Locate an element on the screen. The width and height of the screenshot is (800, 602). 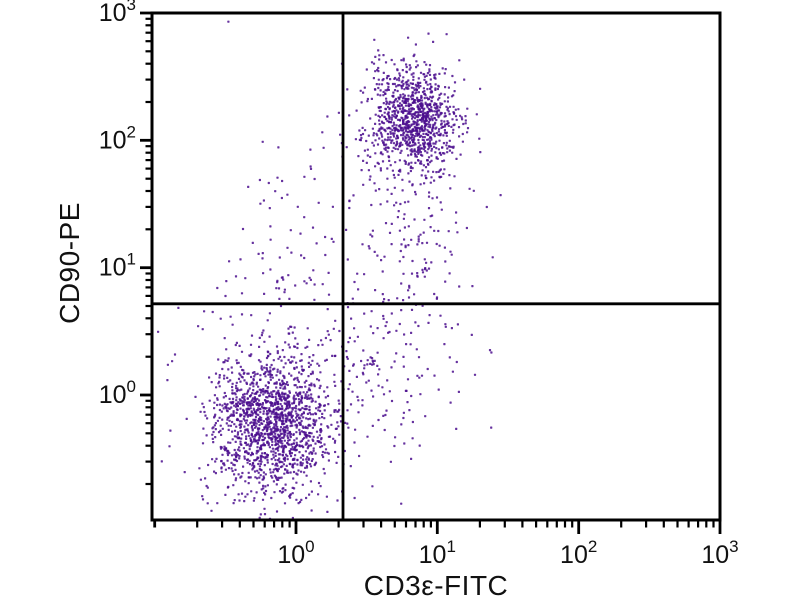
x-axis-tick-labels: 10⁰ 10¹ 10² 10³ is located at coordinates (507, 553).